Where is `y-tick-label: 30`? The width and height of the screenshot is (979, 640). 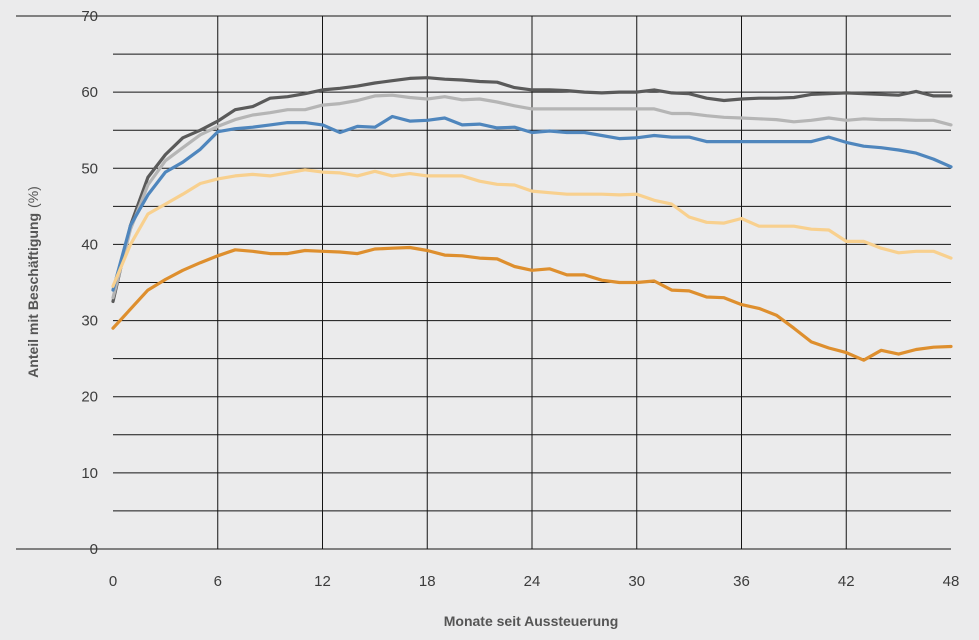
y-tick-label: 30 is located at coordinates (89, 321).